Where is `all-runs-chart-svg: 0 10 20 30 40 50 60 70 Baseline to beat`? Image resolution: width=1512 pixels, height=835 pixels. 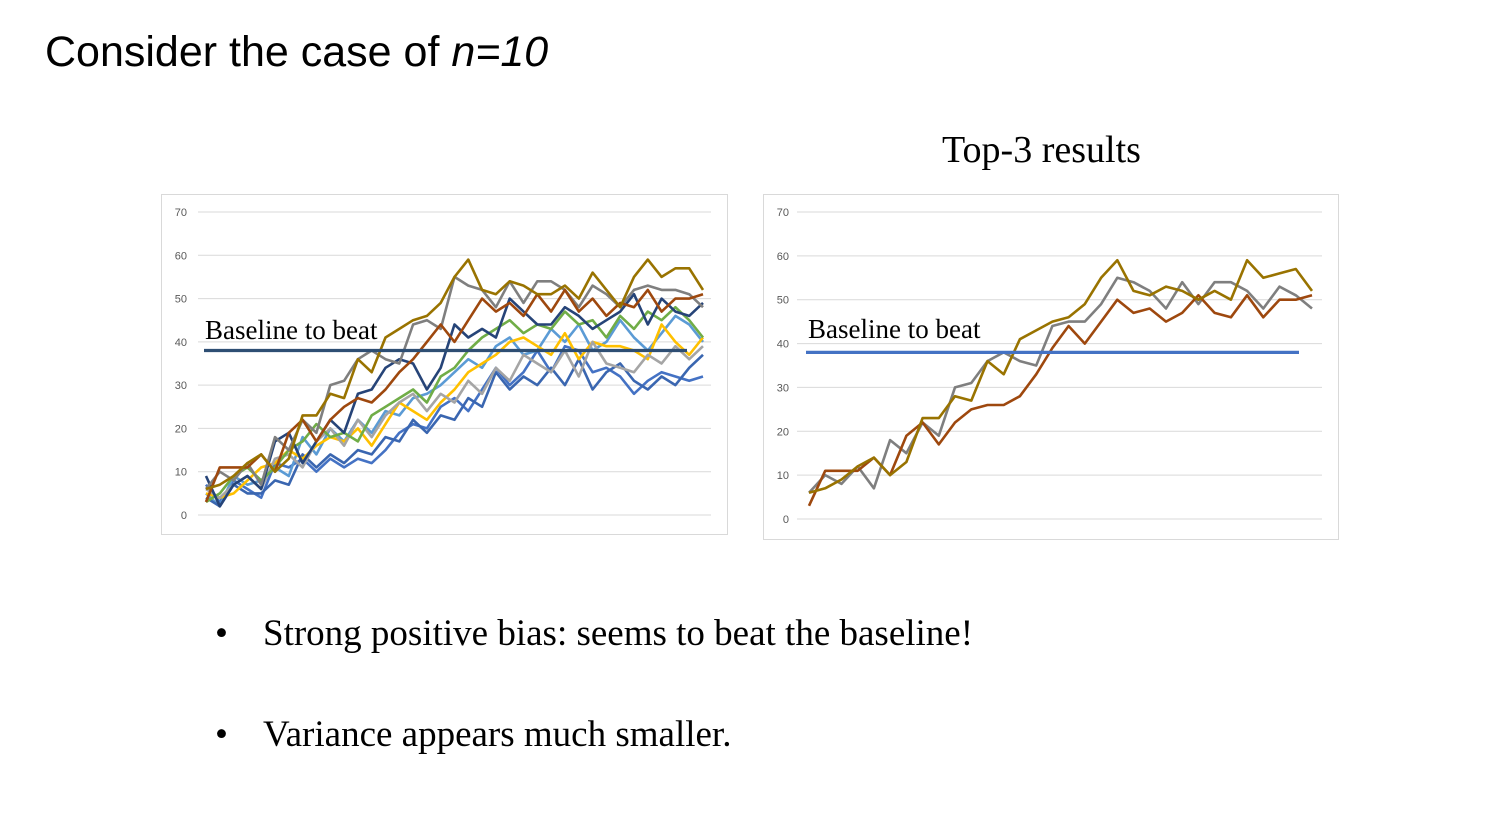
all-runs-chart-svg: 0 10 20 30 40 50 60 70 Baseline to beat is located at coordinates (443, 364).